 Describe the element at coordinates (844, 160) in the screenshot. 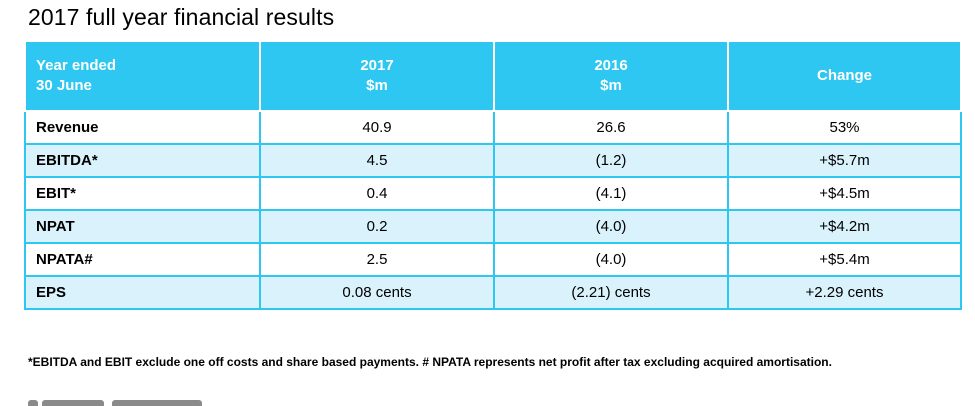

I see `value-change: +$5.7m` at that location.